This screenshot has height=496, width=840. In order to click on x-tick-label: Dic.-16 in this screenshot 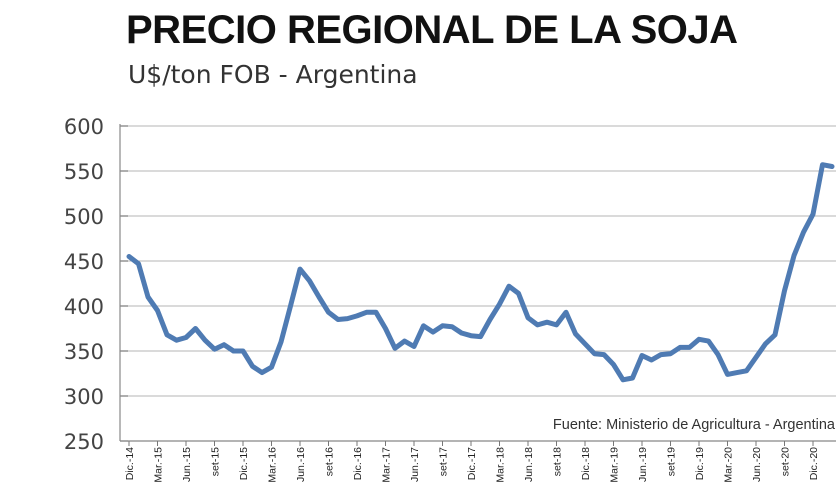, I will do `click(358, 463)`.